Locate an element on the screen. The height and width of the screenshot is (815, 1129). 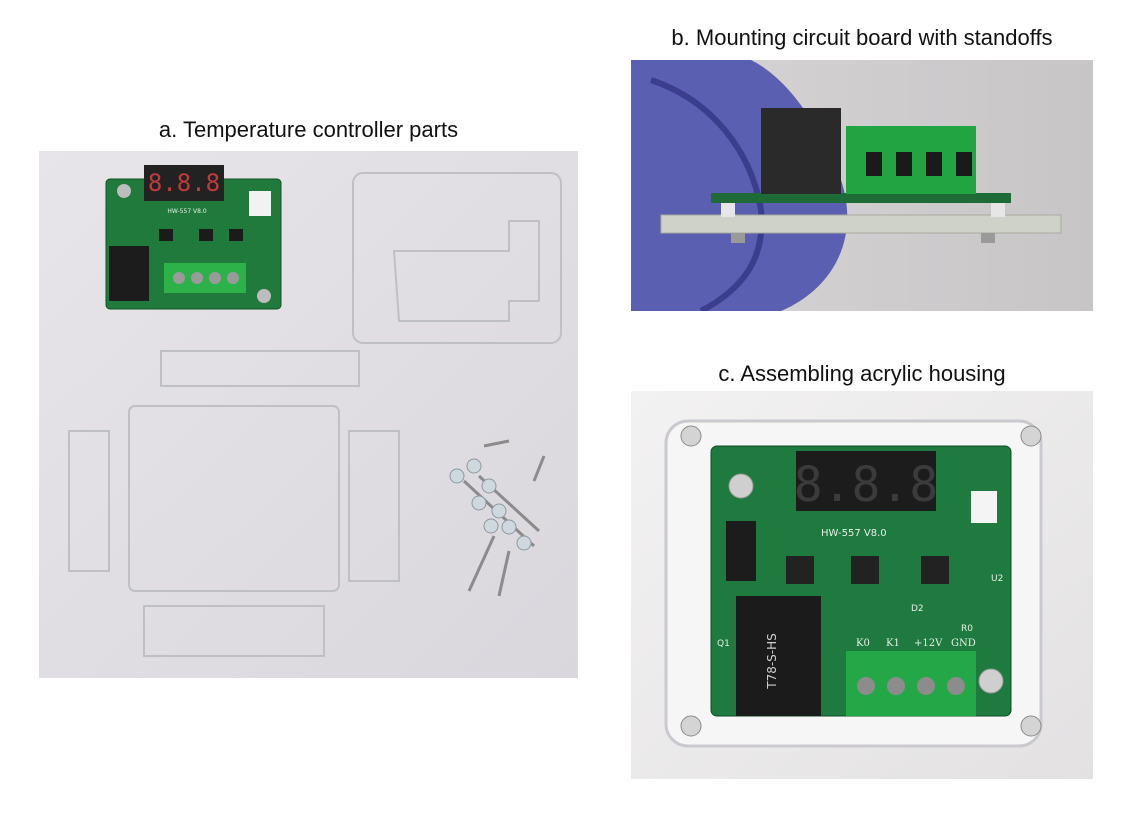
ref-u2: U2 is located at coordinates (997, 579).